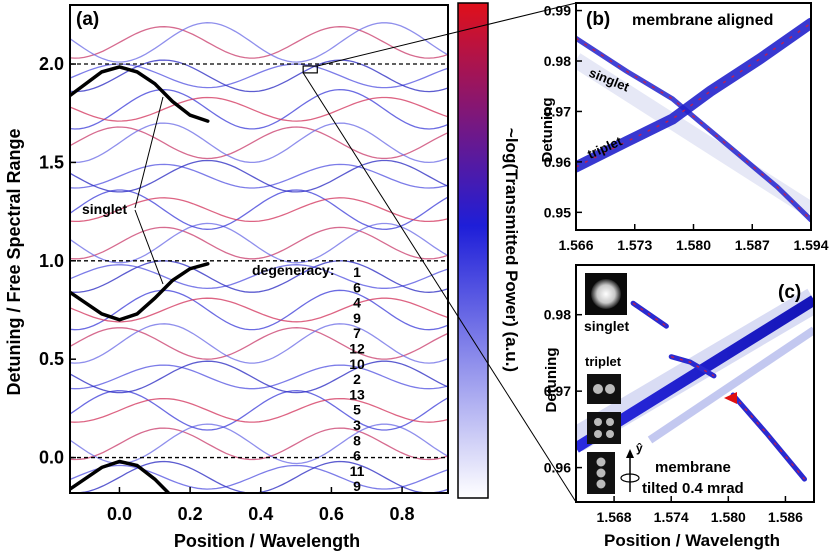 Image resolution: width=831 pixels, height=556 pixels. What do you see at coordinates (547, 130) in the screenshot?
I see `panel-b-ylabel: Detuning` at bounding box center [547, 130].